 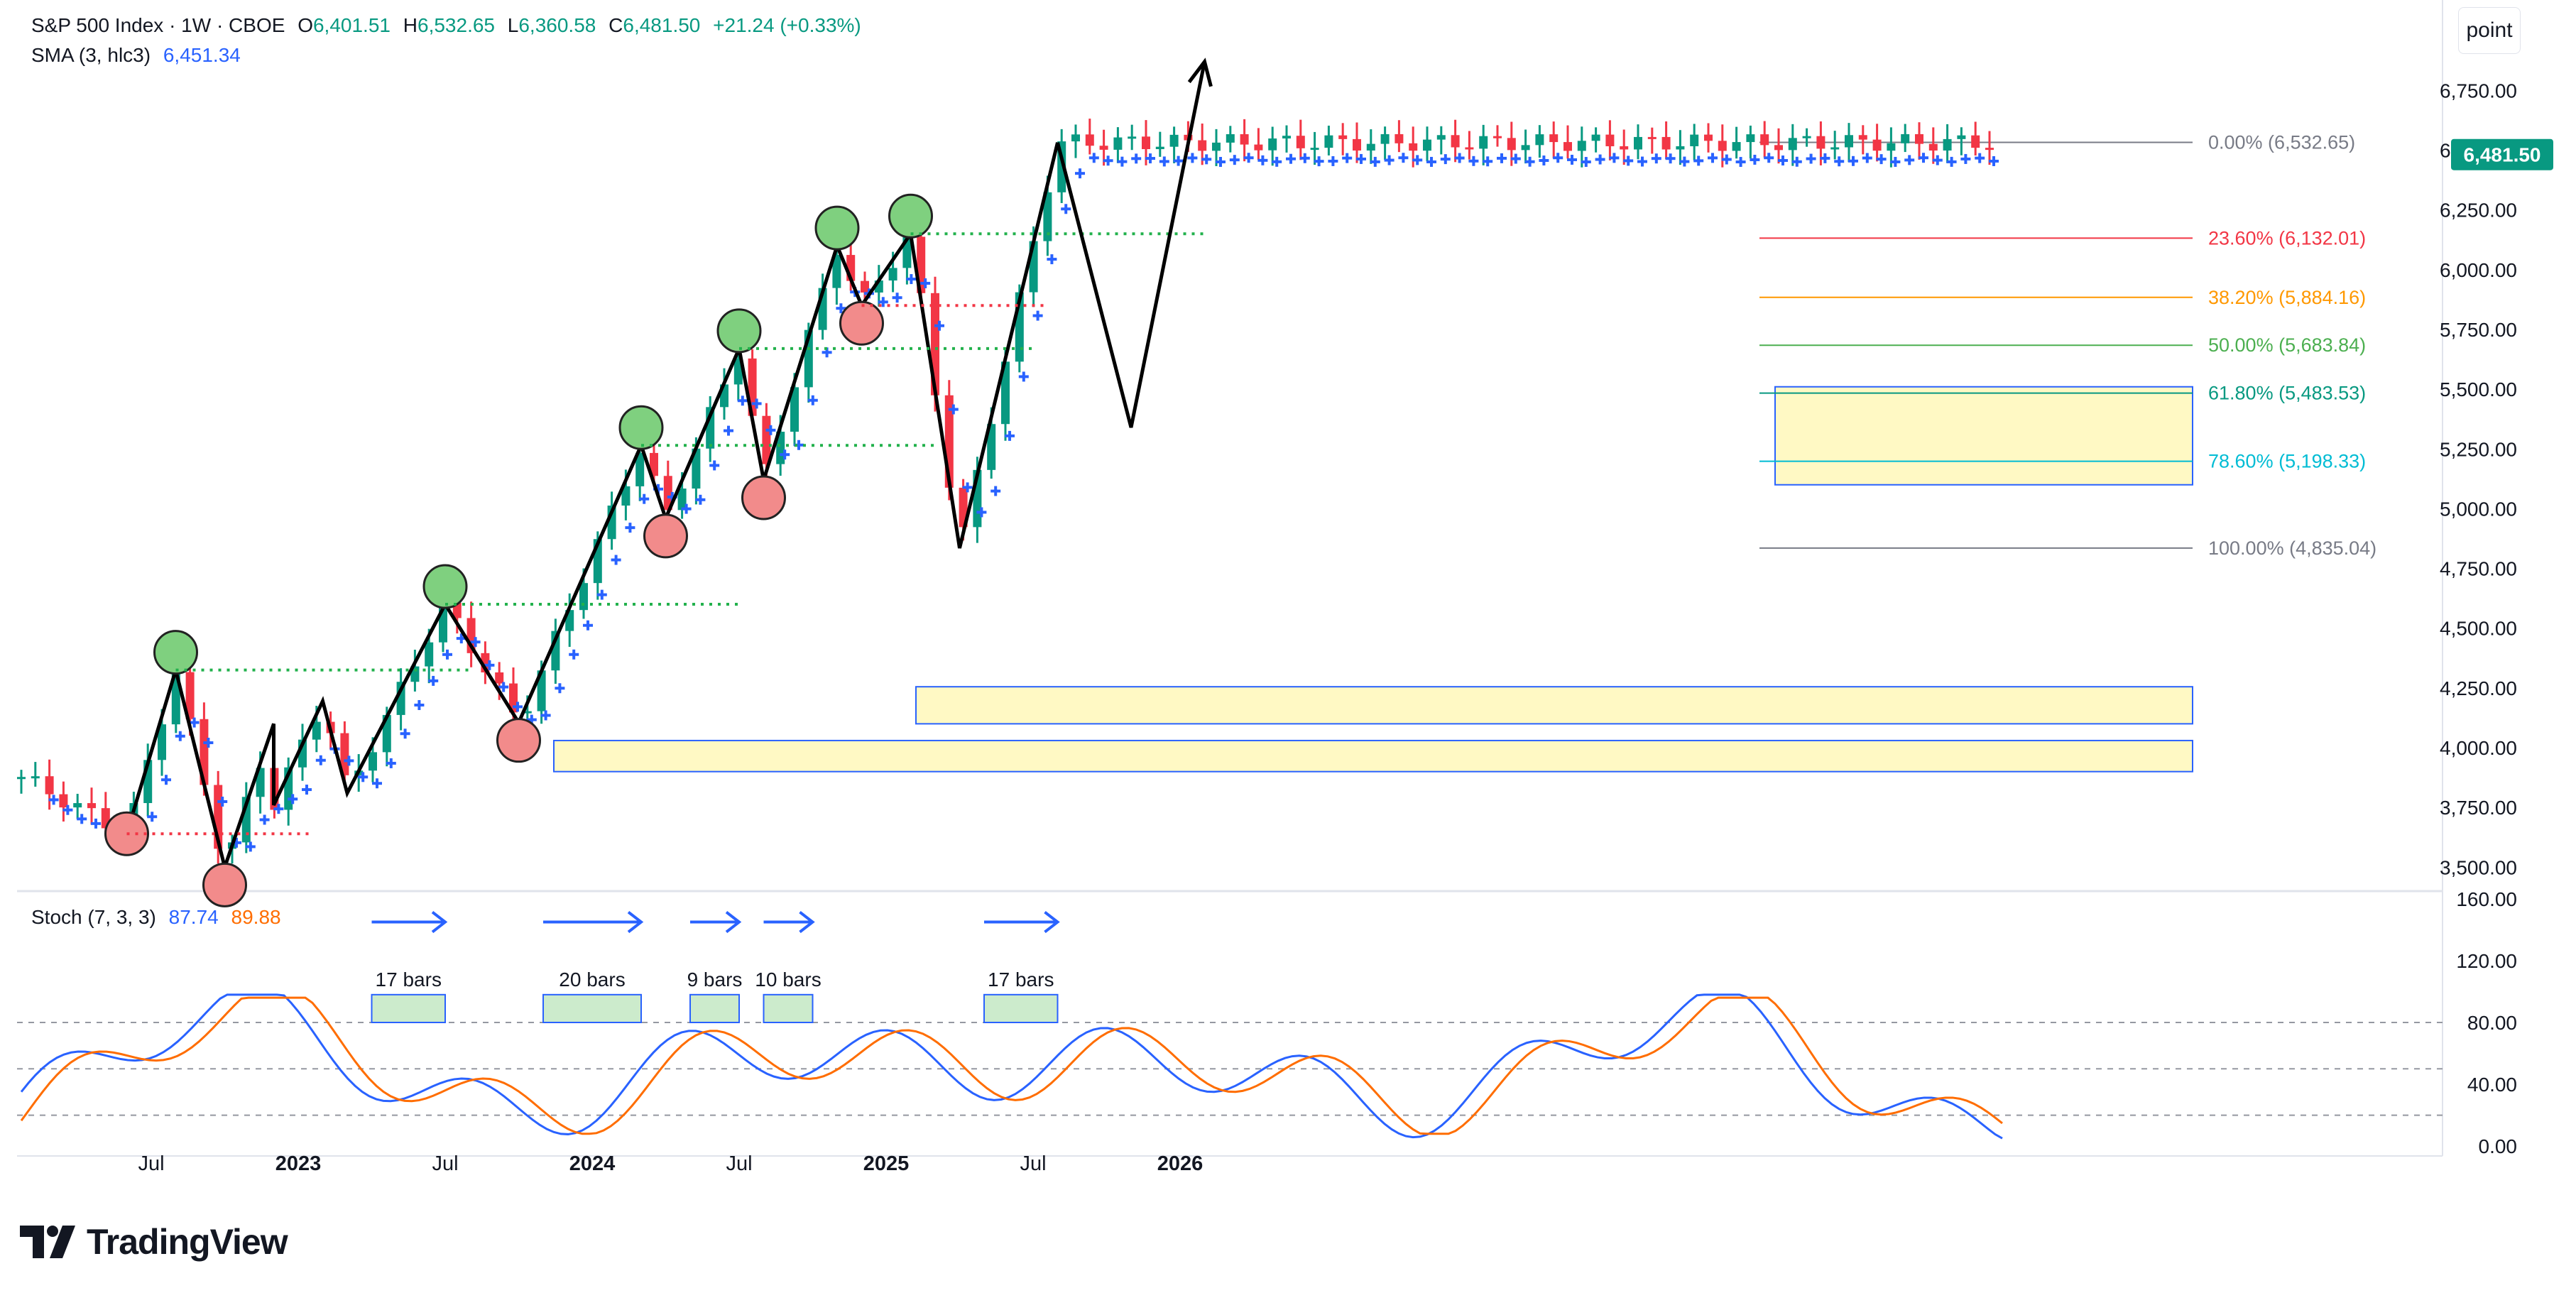 What do you see at coordinates (158, 25) in the screenshot?
I see `symbol-title: S&P 500 Index · 1W · CBOE` at bounding box center [158, 25].